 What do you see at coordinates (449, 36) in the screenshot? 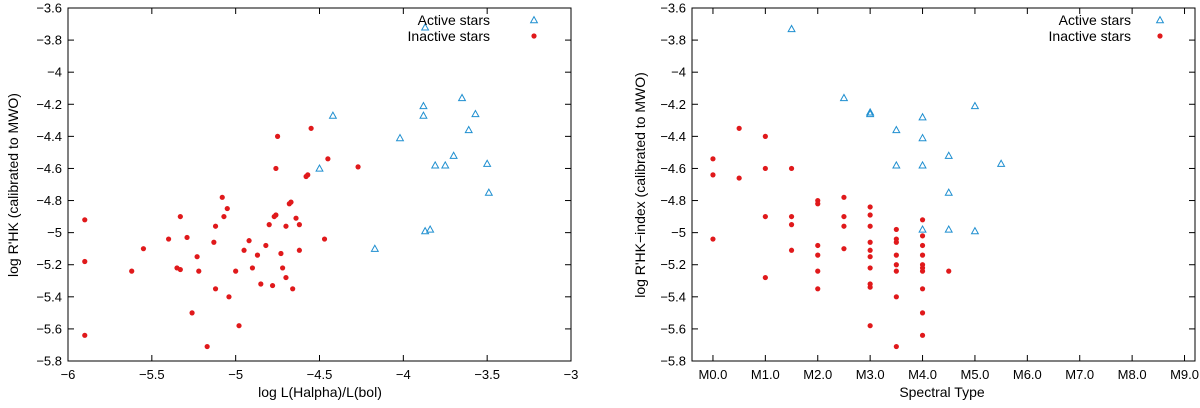
I see `left-legend-inactive-label: Inactive stars` at bounding box center [449, 36].